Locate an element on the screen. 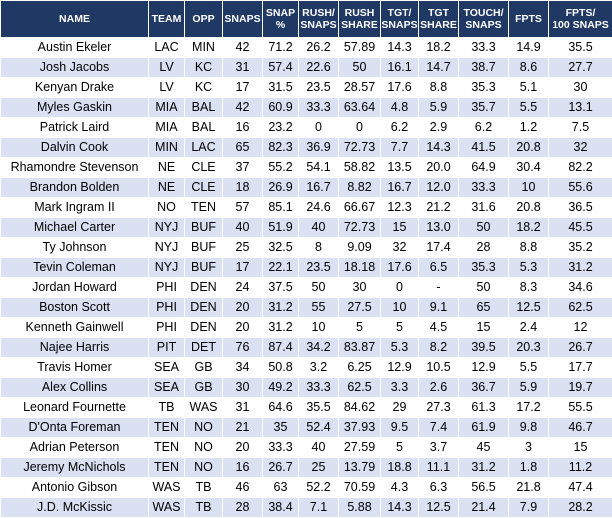 The image size is (612, 518). cell-rush-per-snaps: 26.2 is located at coordinates (319, 48).